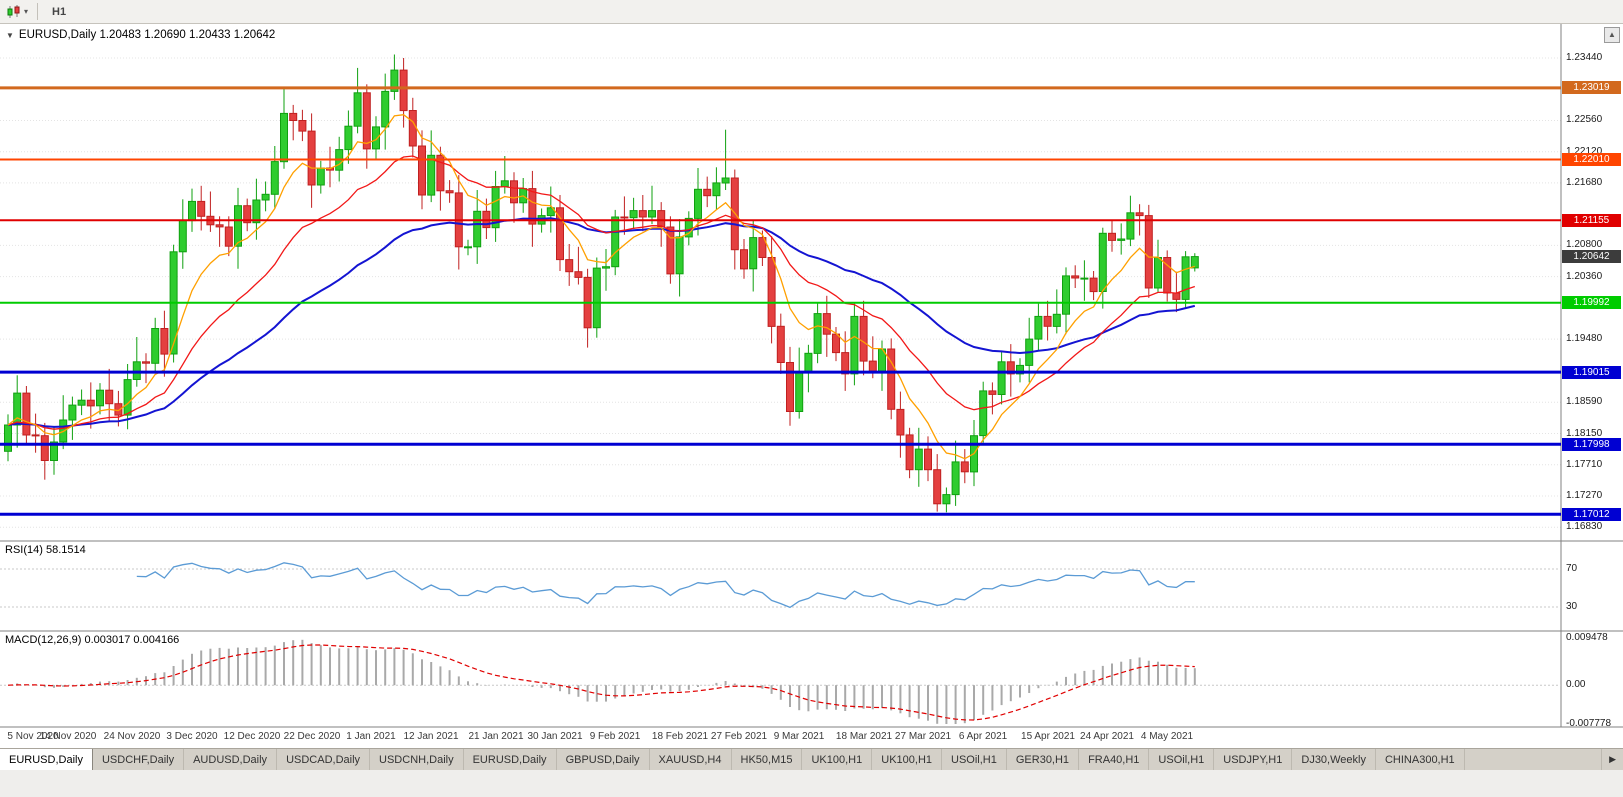  Describe the element at coordinates (1572, 568) in the screenshot. I see `rsi-axis-label: 70` at that location.